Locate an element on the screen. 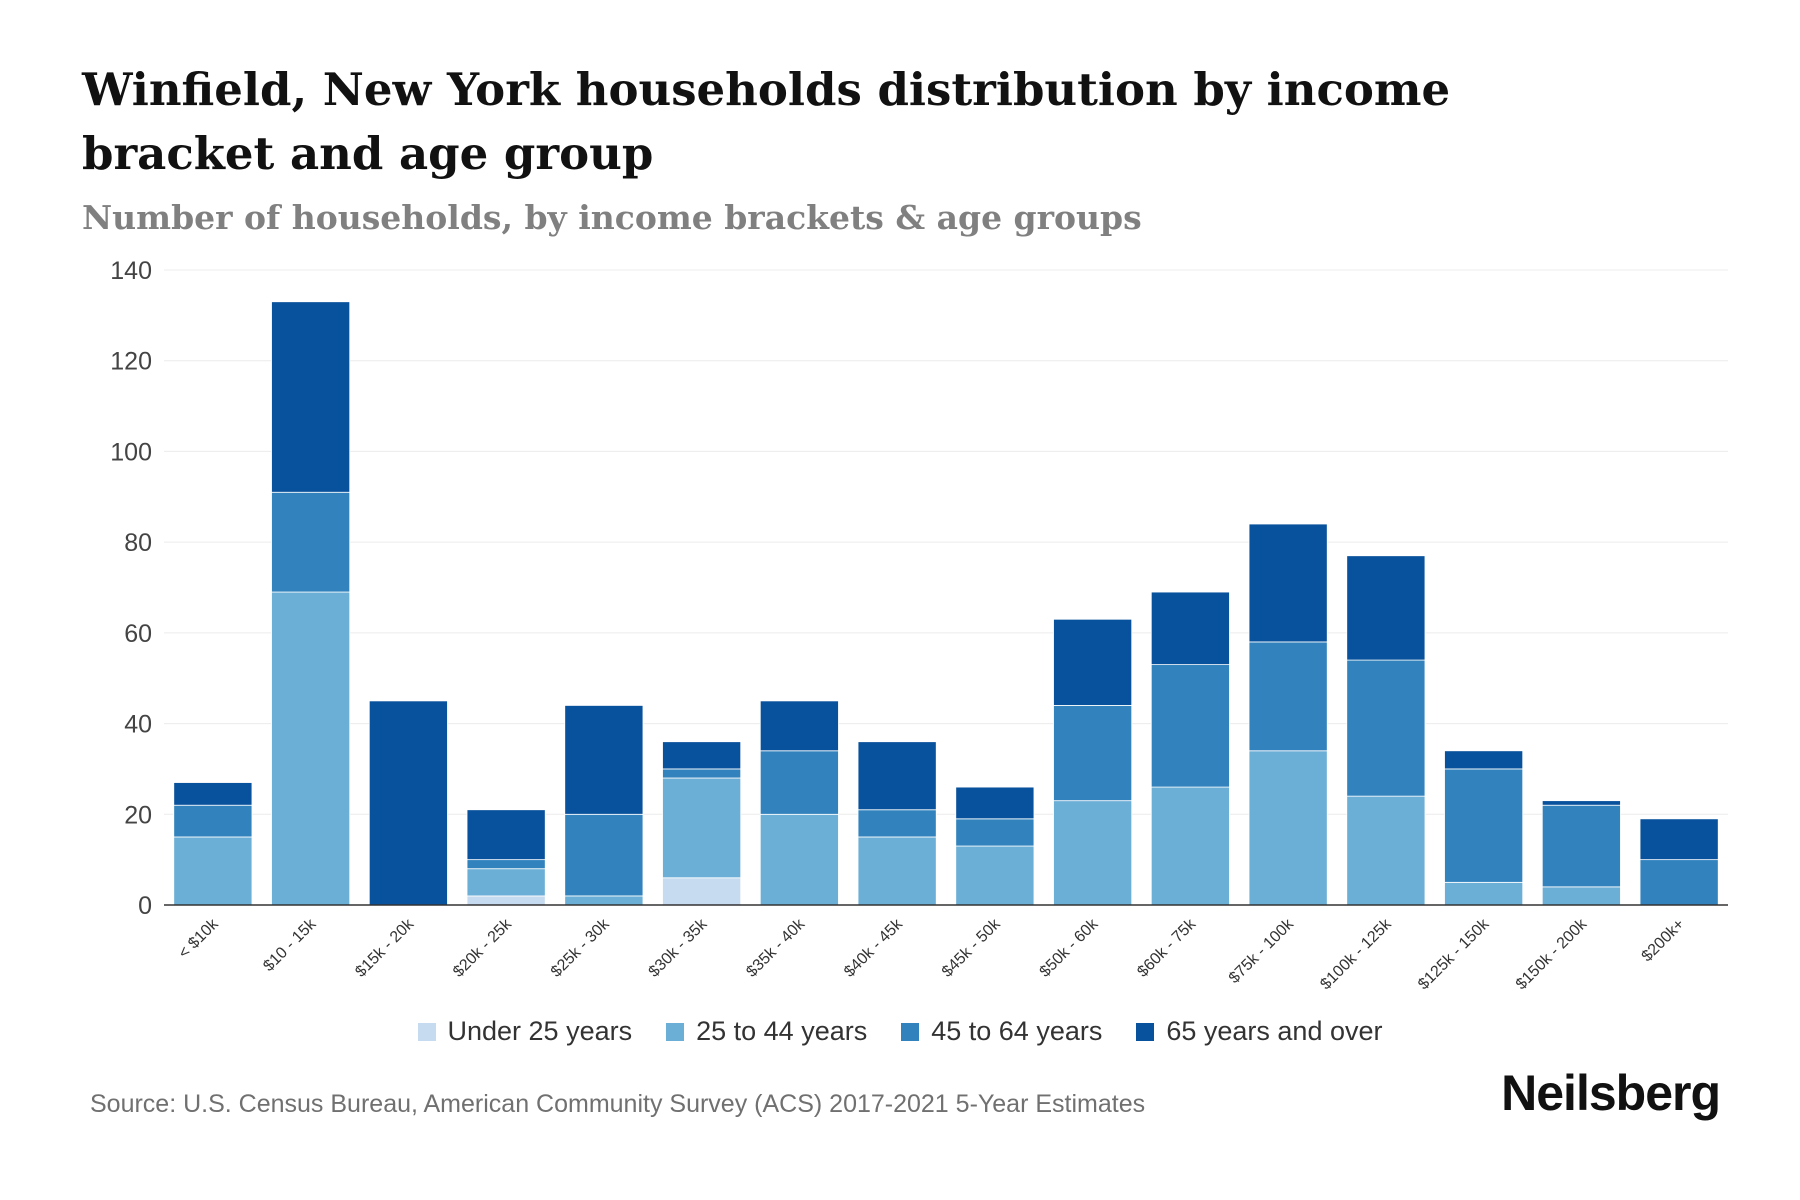 The width and height of the screenshot is (1800, 1200). x-tick-label: < $10k is located at coordinates (198, 938).